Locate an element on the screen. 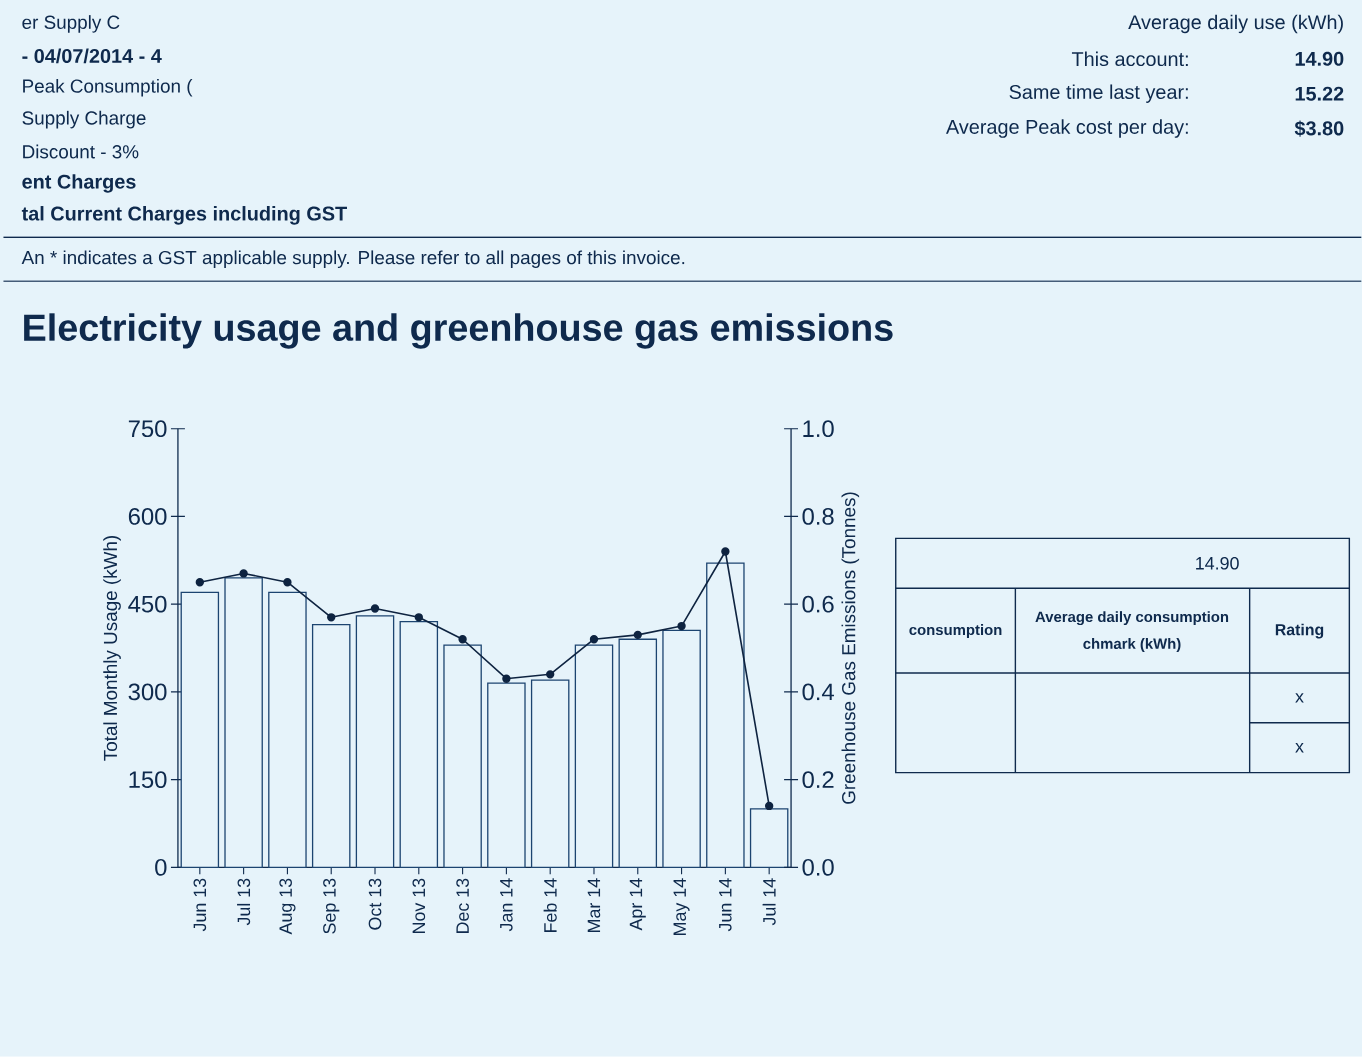  y-tick-label: 0 is located at coordinates (161, 867).